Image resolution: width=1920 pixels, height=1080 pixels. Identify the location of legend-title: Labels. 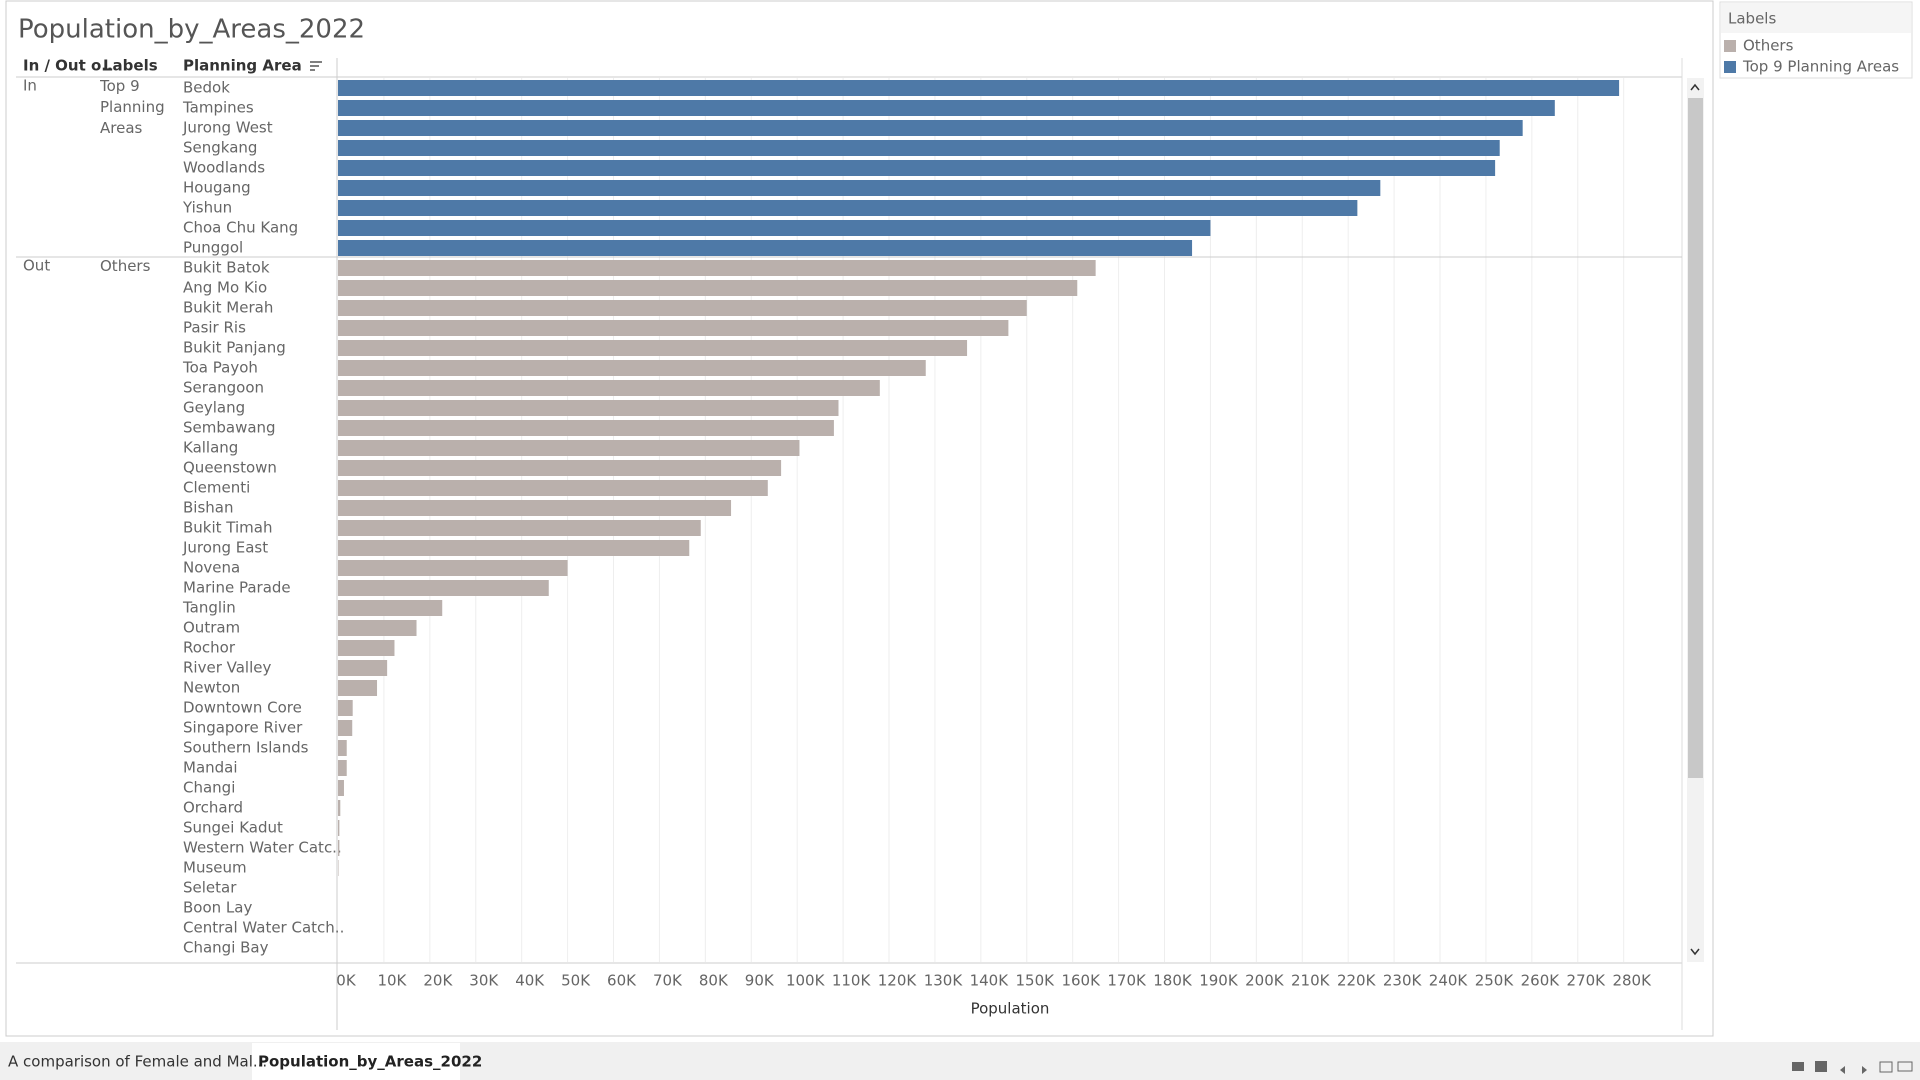
(1752, 19).